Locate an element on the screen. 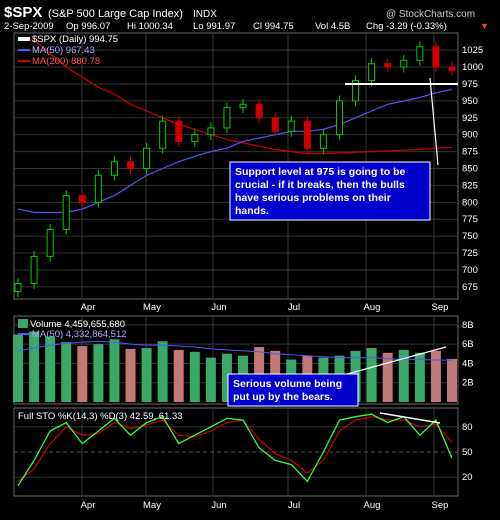 The width and height of the screenshot is (500, 520). volume-tick-label: 6B is located at coordinates (468, 344).